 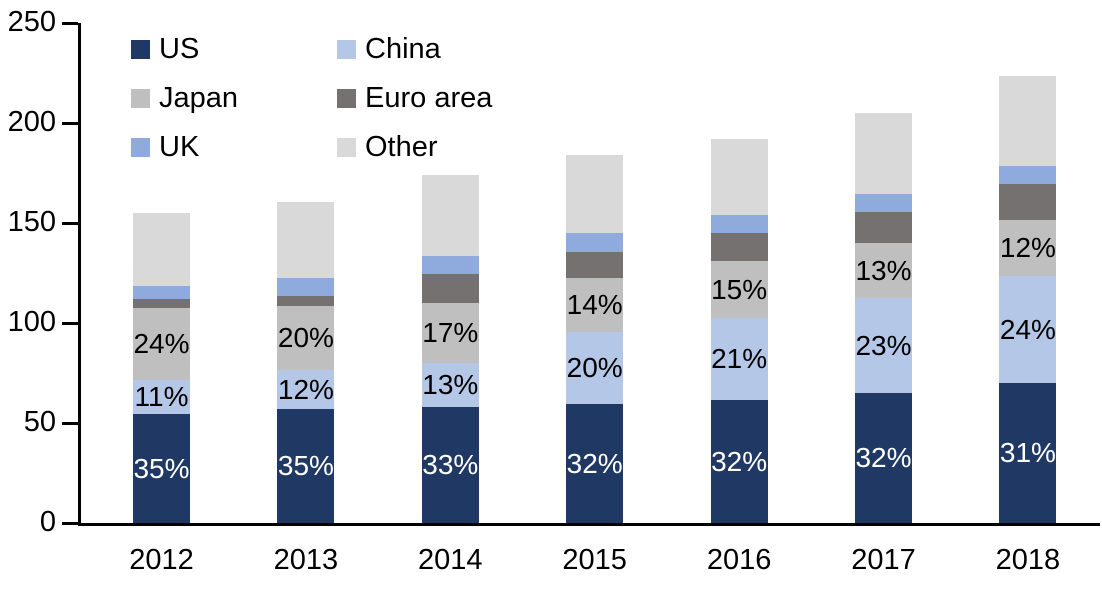 What do you see at coordinates (47, 522) in the screenshot?
I see `y-axis-label-0: 0` at bounding box center [47, 522].